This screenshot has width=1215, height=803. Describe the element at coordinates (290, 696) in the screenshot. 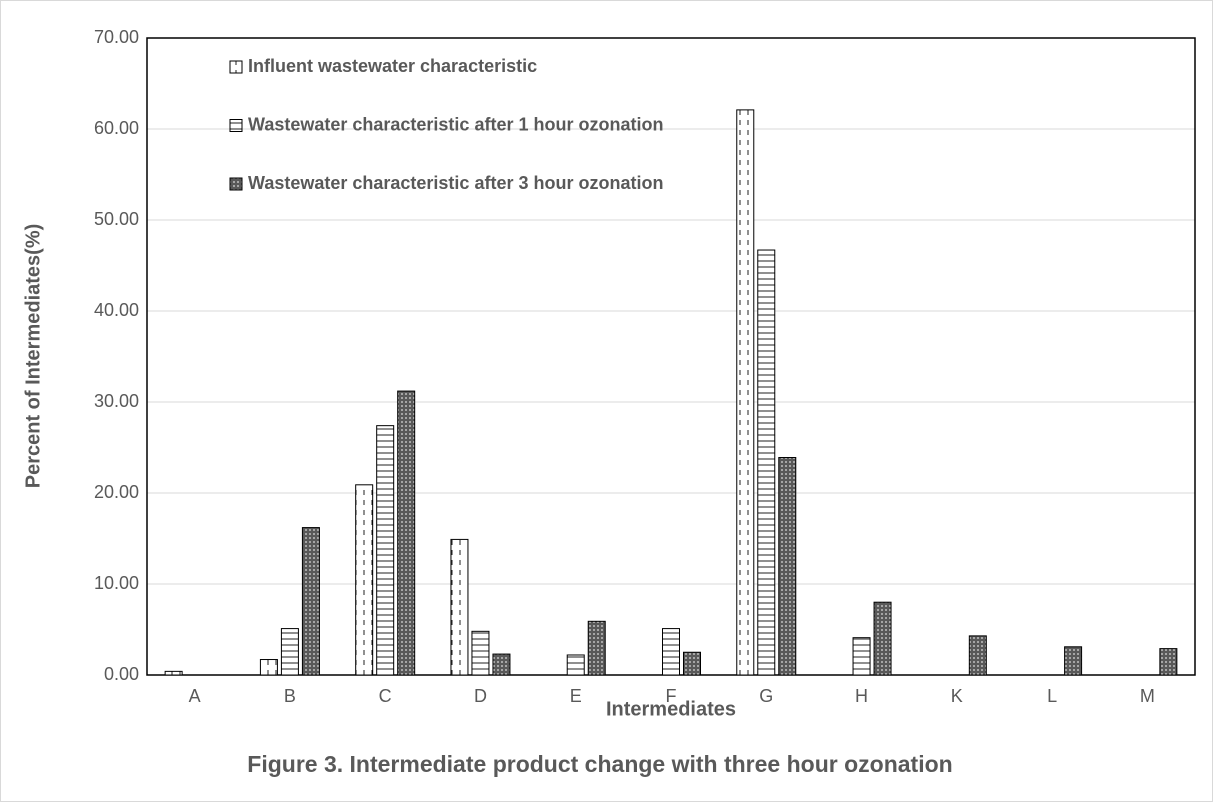

I see `x-tick-label: B` at that location.